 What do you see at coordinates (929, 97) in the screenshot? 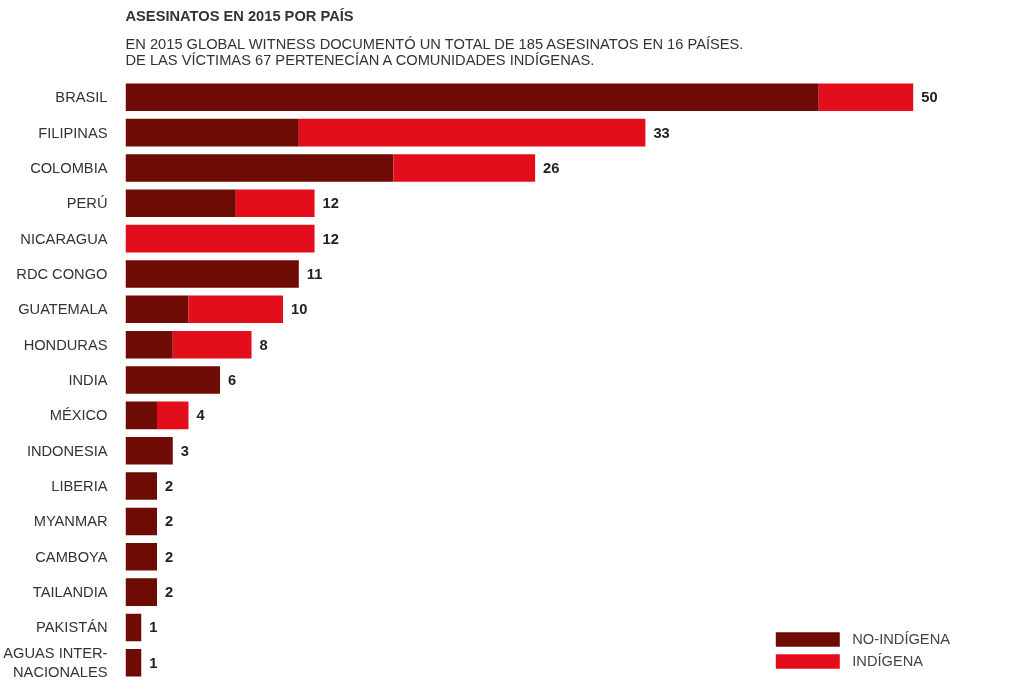
I see `annotation: 50` at bounding box center [929, 97].